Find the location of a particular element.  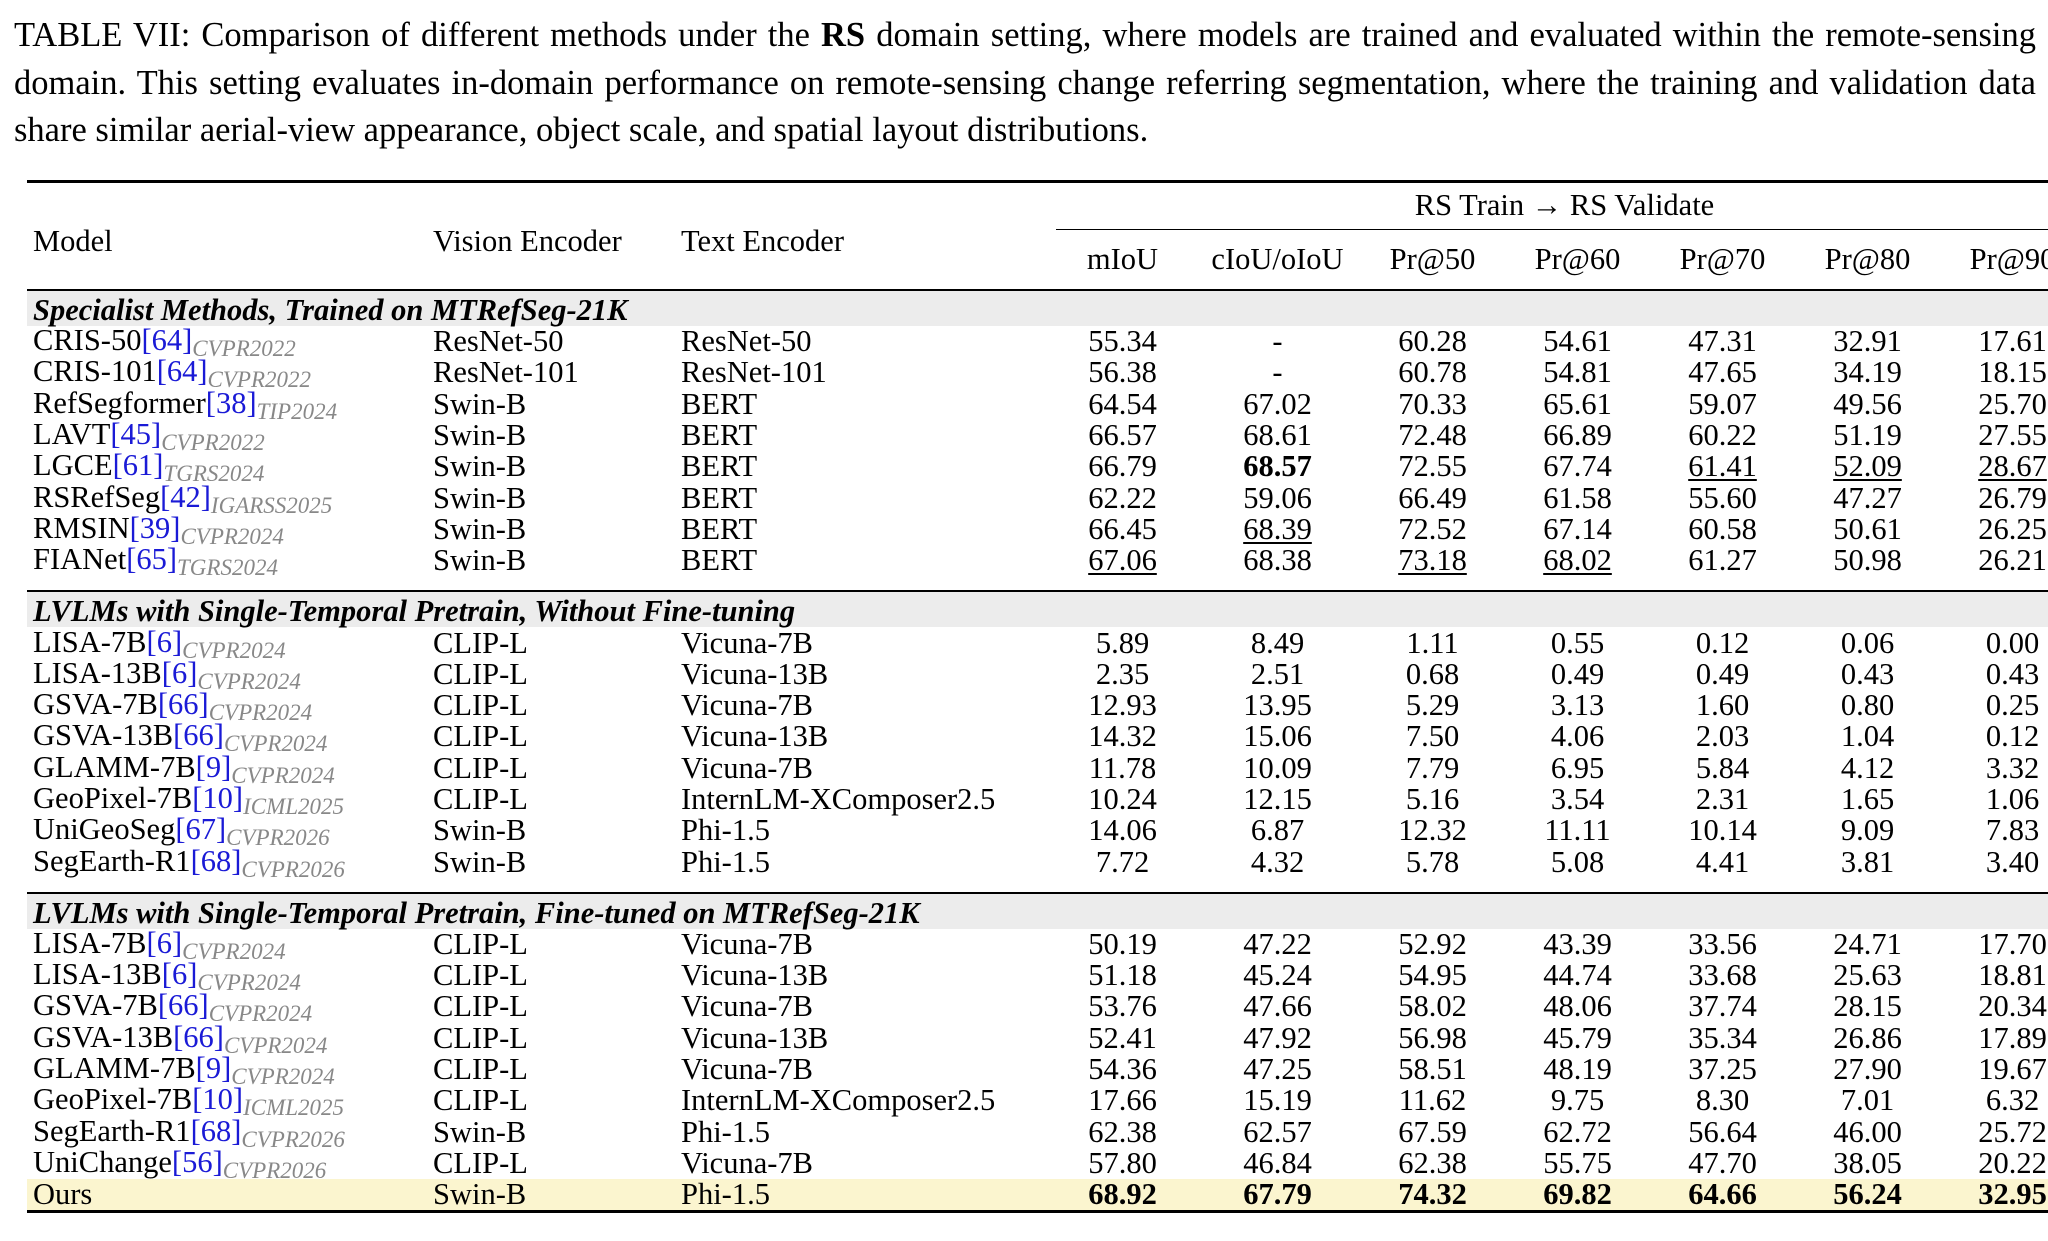

metric-value: 3.13 is located at coordinates (1577, 705).